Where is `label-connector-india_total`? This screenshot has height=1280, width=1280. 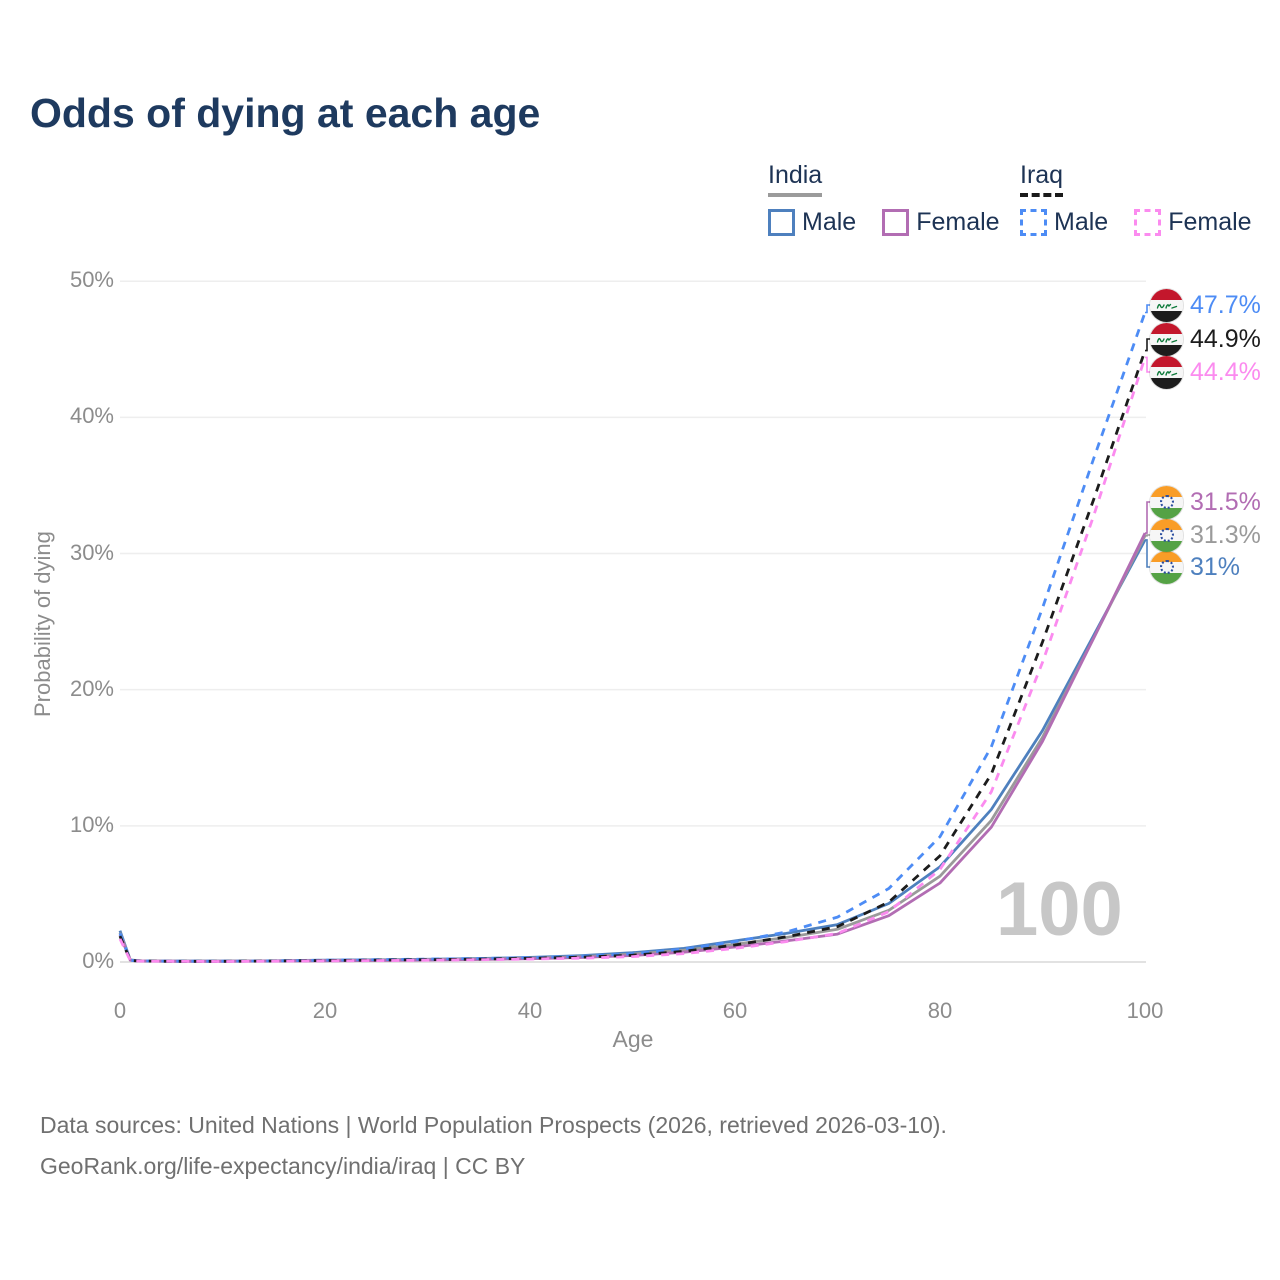 label-connector-india_total is located at coordinates (1148, 535).